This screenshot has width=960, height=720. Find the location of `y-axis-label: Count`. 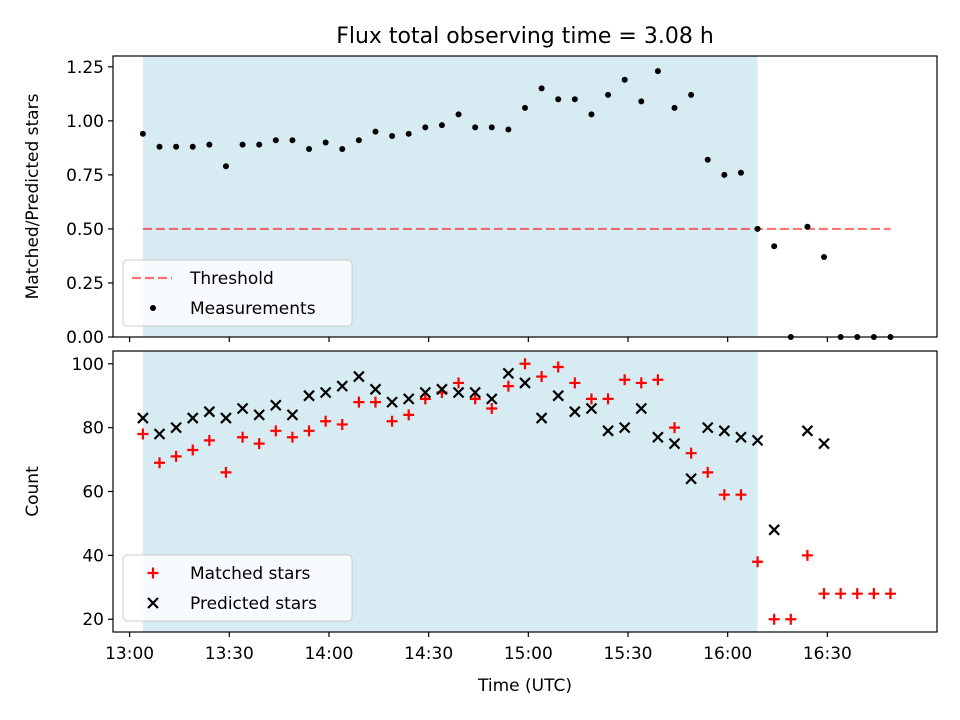

y-axis-label: Count is located at coordinates (33, 491).